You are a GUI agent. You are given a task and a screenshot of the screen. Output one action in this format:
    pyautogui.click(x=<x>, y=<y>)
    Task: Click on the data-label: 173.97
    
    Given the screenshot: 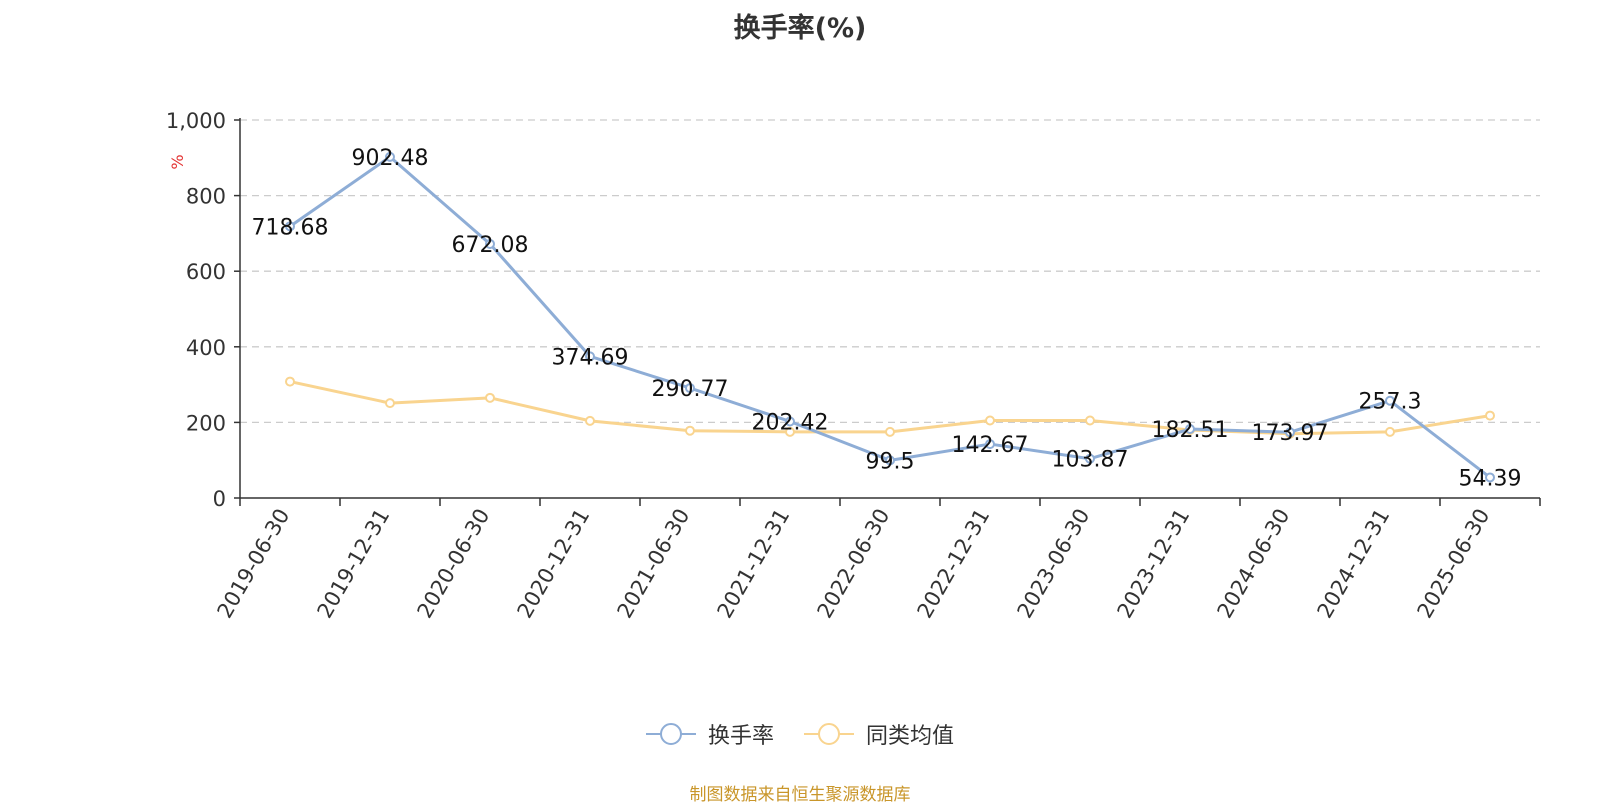 What is the action you would take?
    pyautogui.click(x=1290, y=433)
    